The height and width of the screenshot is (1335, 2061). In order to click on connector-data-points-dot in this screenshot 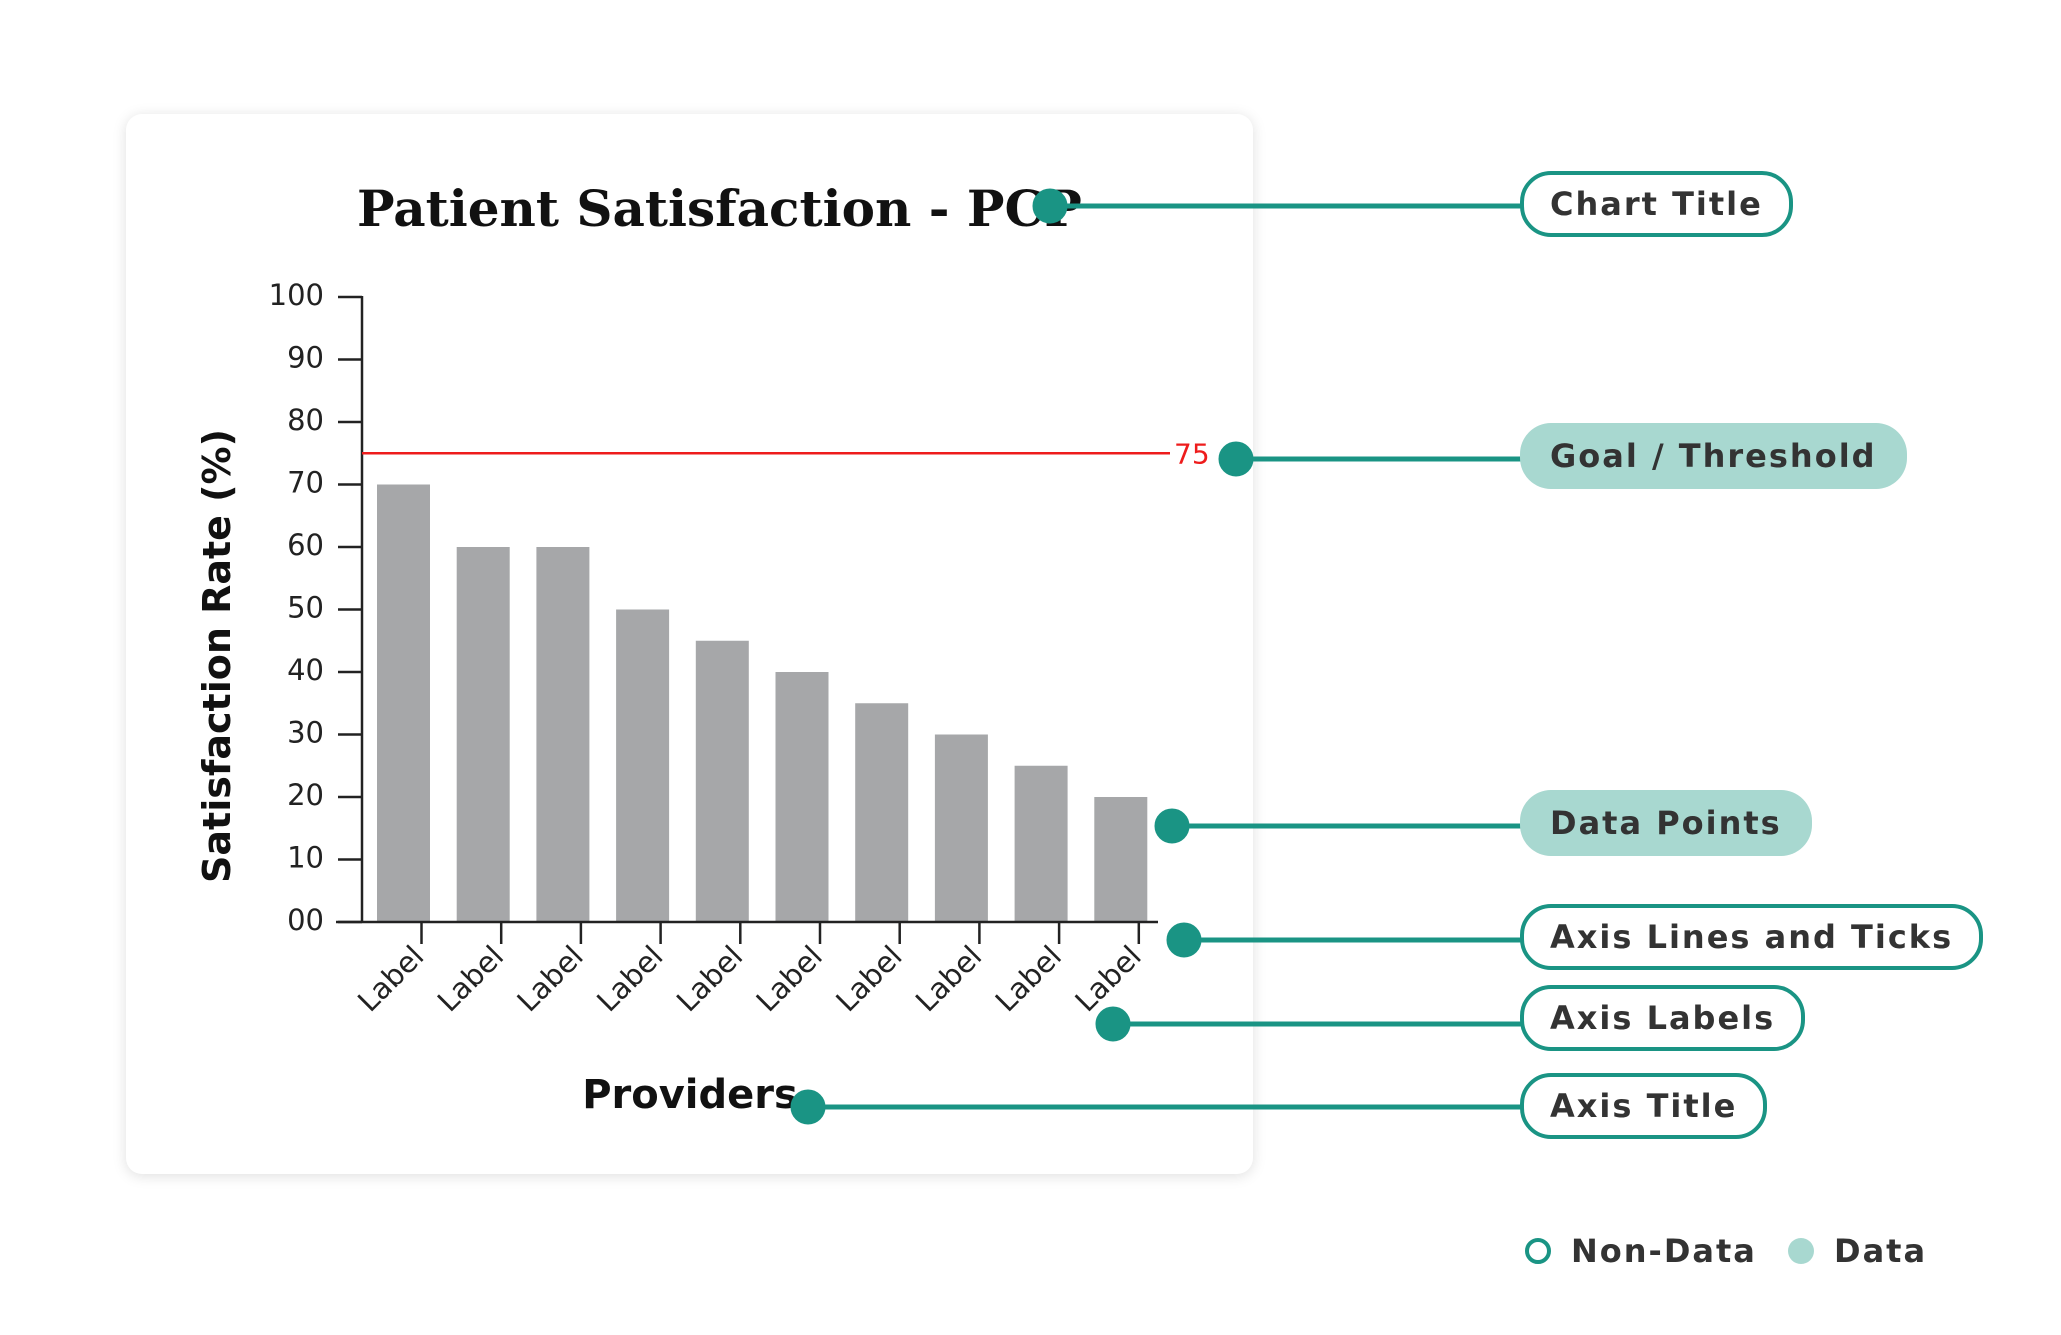, I will do `click(1172, 826)`.